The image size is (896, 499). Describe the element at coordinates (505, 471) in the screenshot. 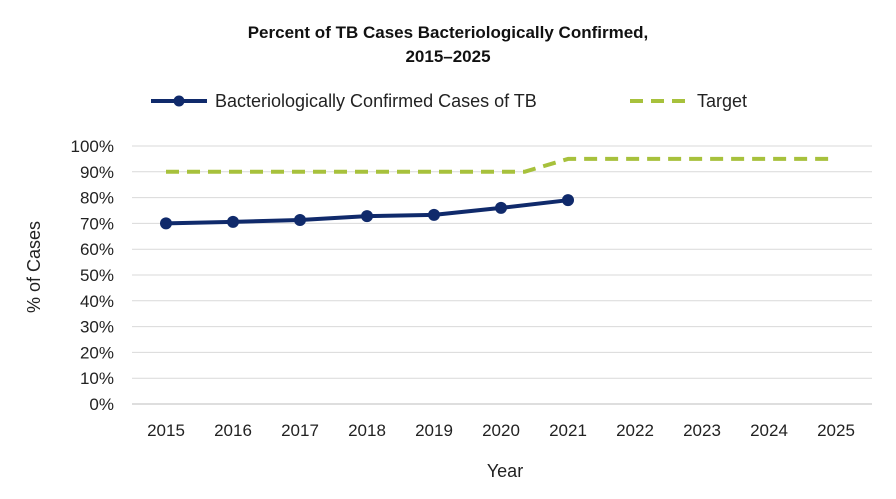

I see `x-axis-label: Year` at that location.